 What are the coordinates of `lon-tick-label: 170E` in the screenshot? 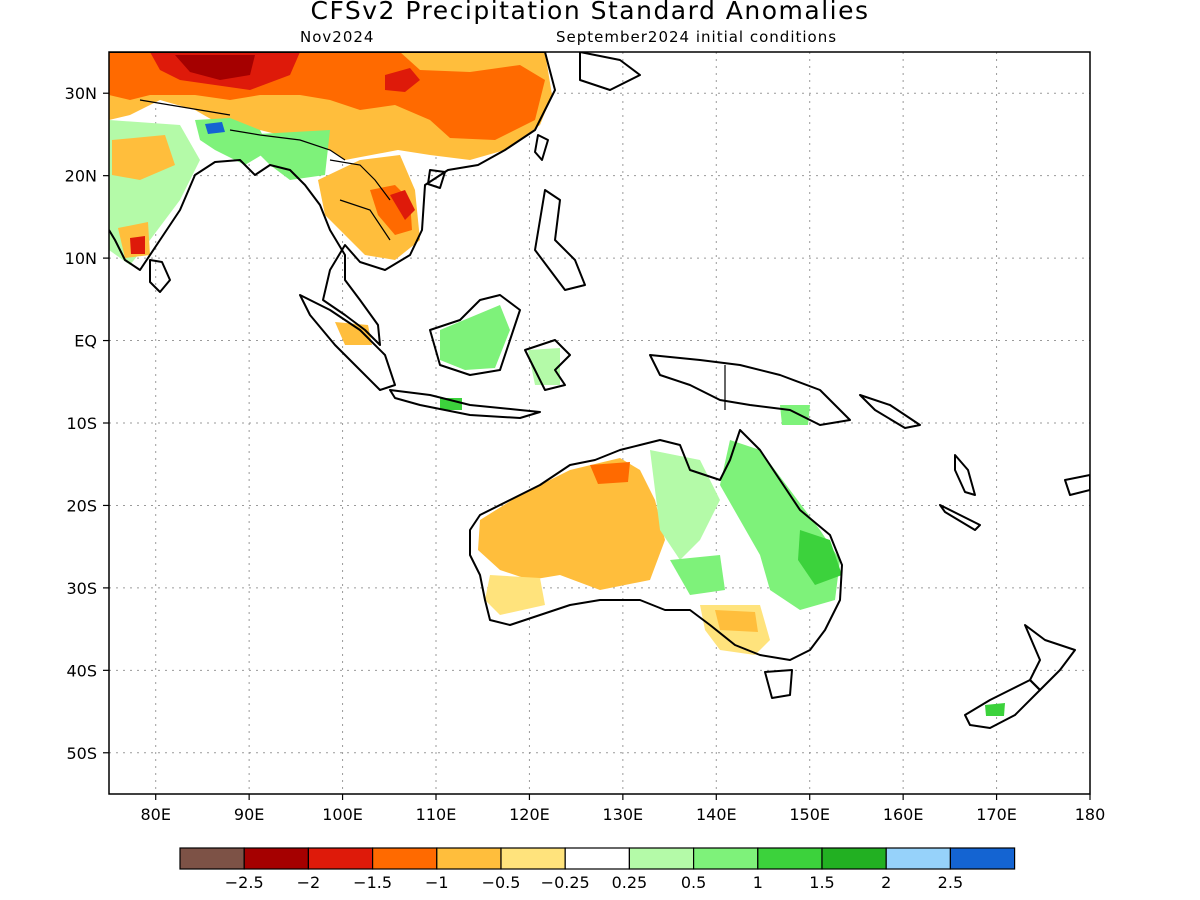 It's located at (996, 814).